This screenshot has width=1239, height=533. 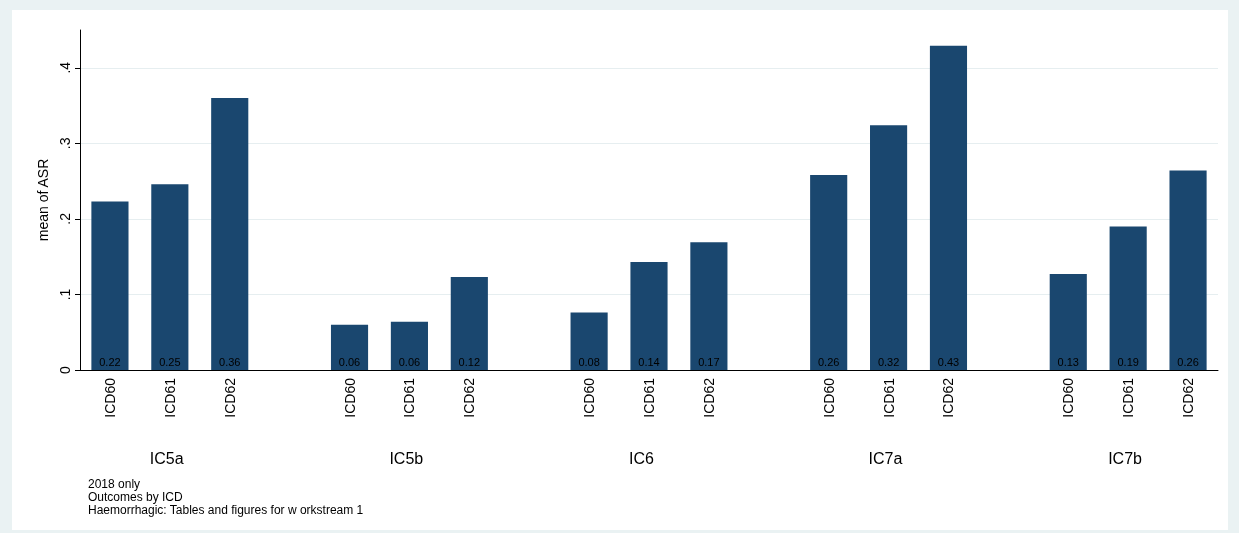 I want to click on data-label: 0.19, so click(x=1128, y=361).